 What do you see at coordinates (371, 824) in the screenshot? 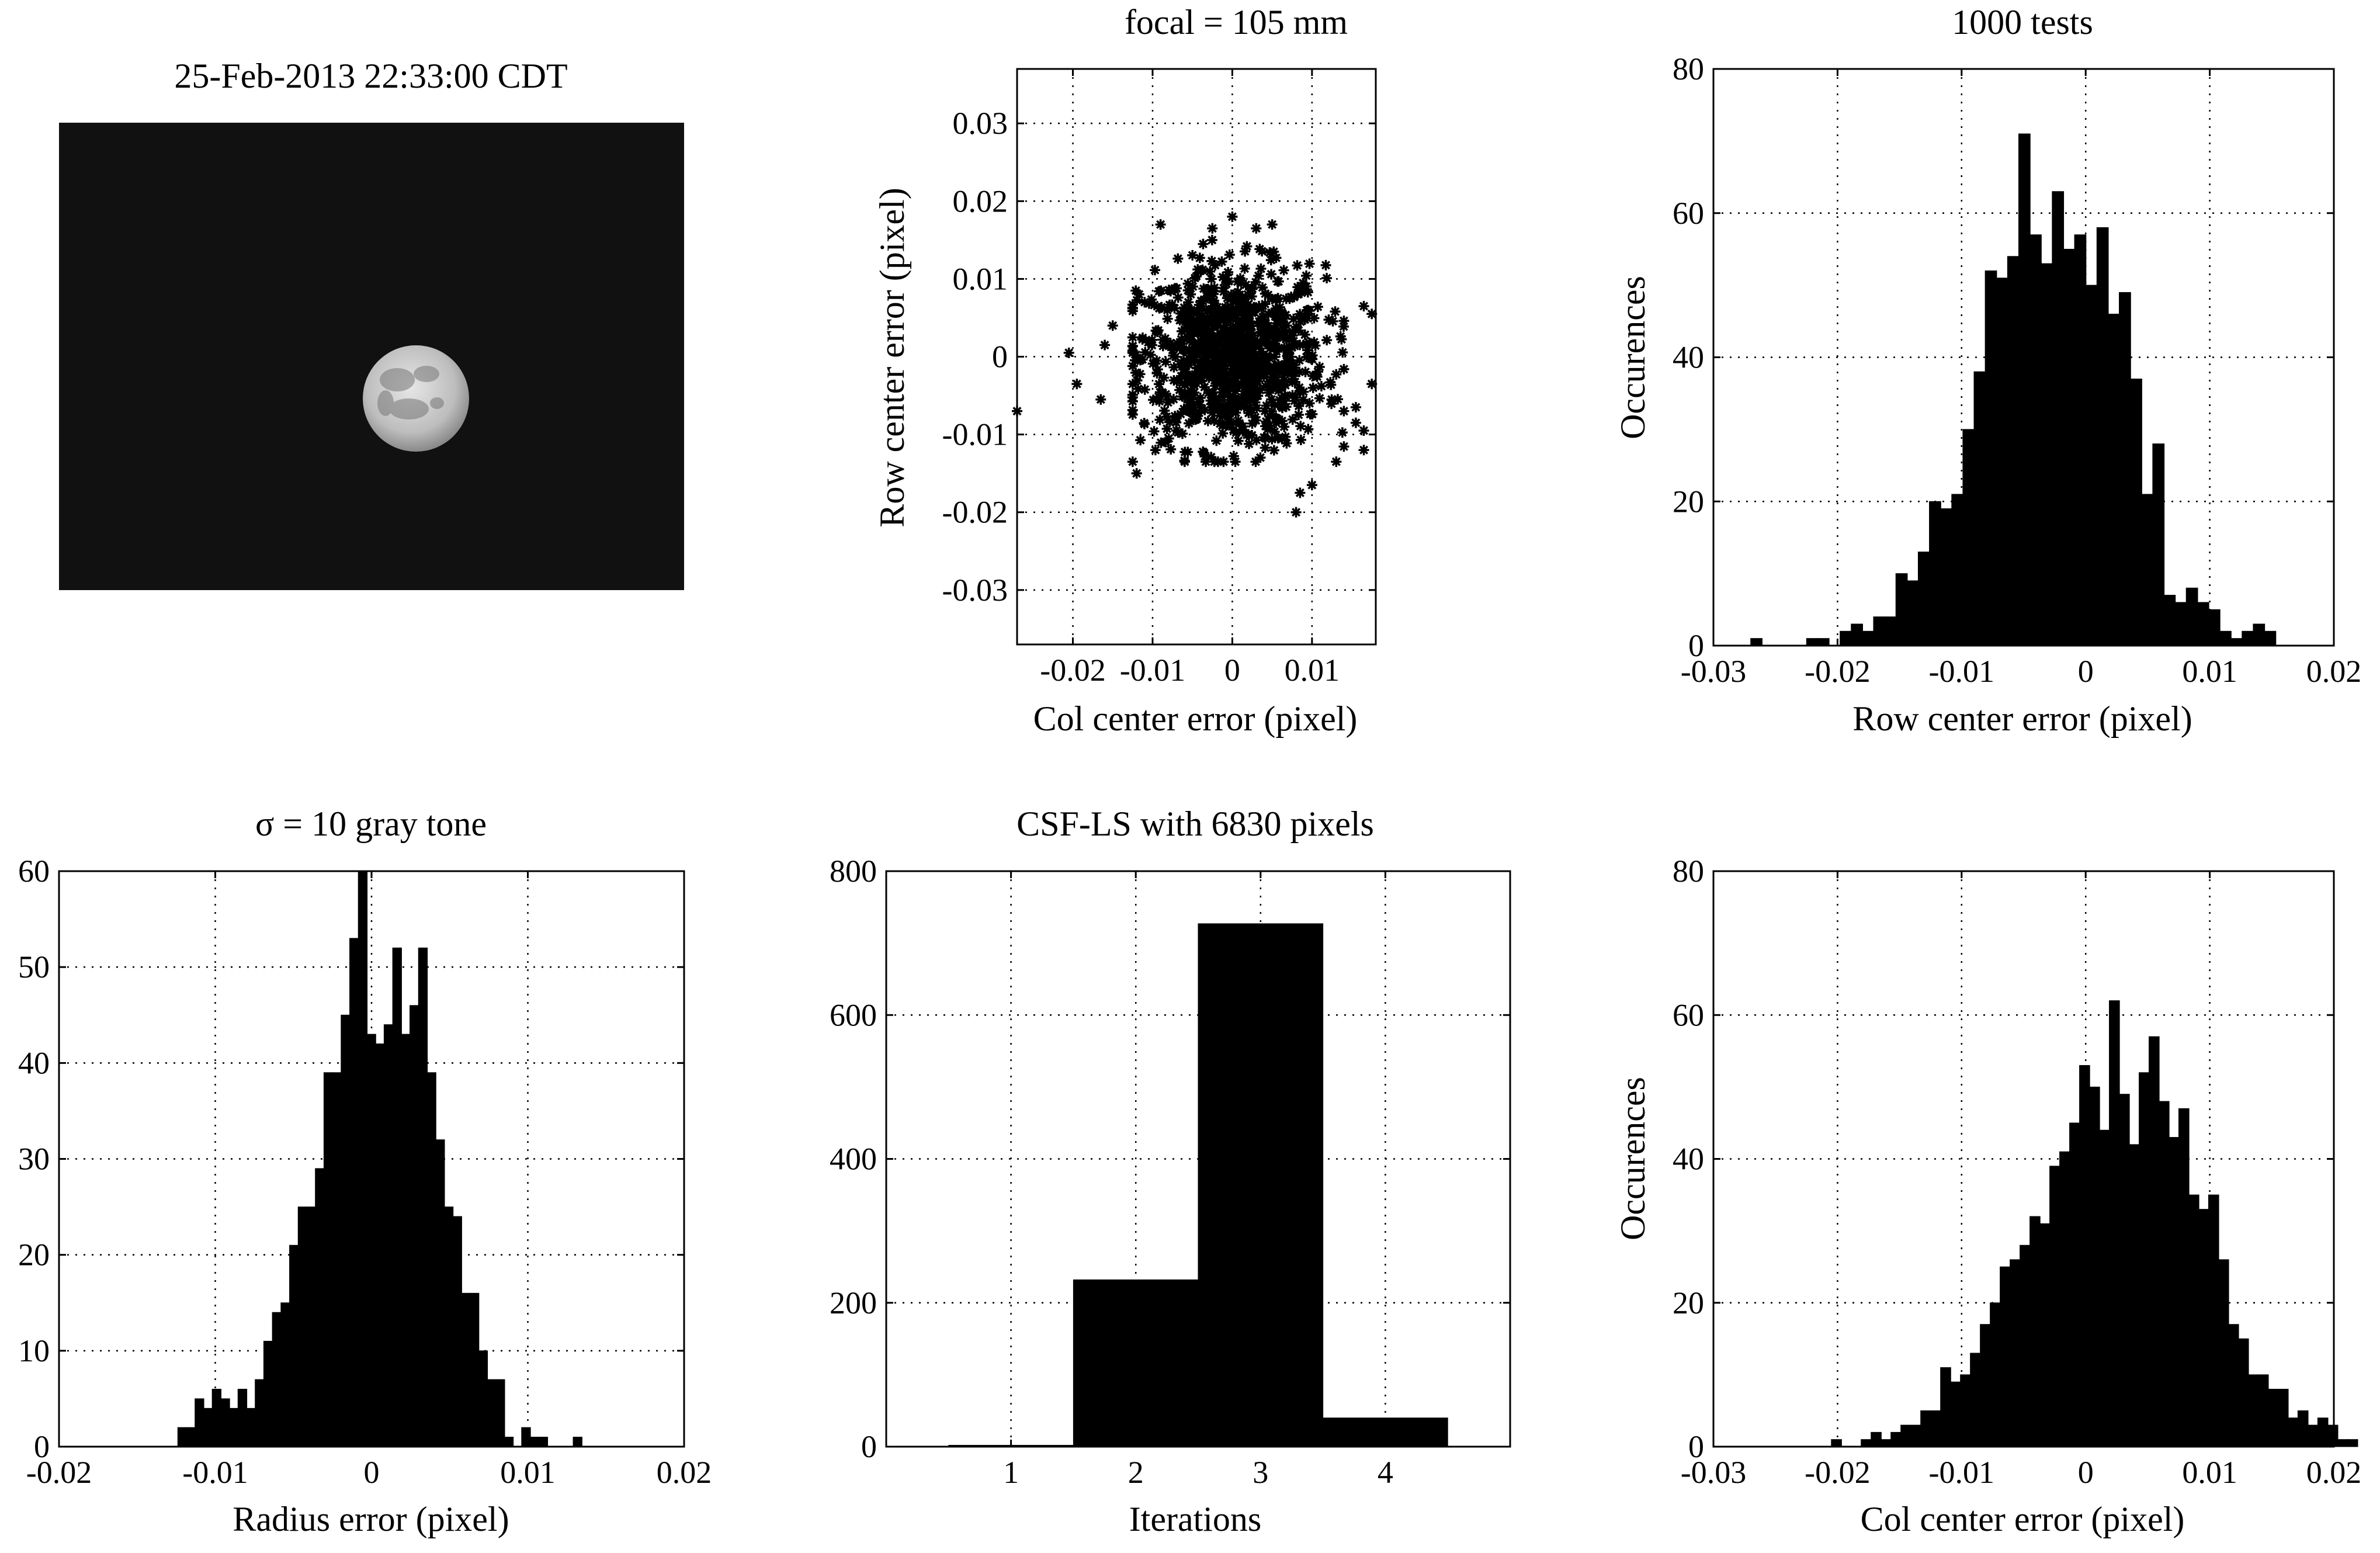
I see `chart-title: σ = 10 gray tone` at bounding box center [371, 824].